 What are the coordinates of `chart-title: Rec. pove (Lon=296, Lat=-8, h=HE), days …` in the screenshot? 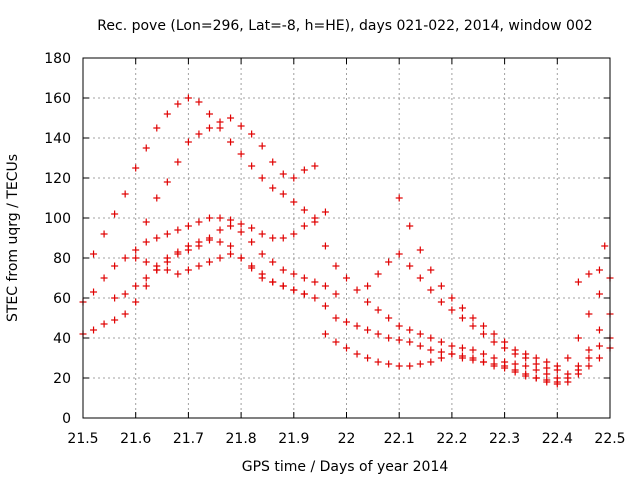 It's located at (344, 26).